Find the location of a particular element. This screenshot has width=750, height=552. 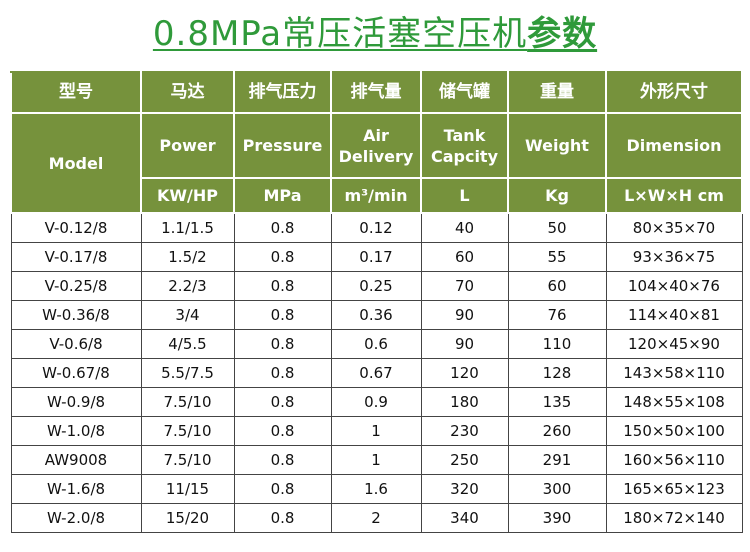

header-zh: 型号 is located at coordinates (76, 92).